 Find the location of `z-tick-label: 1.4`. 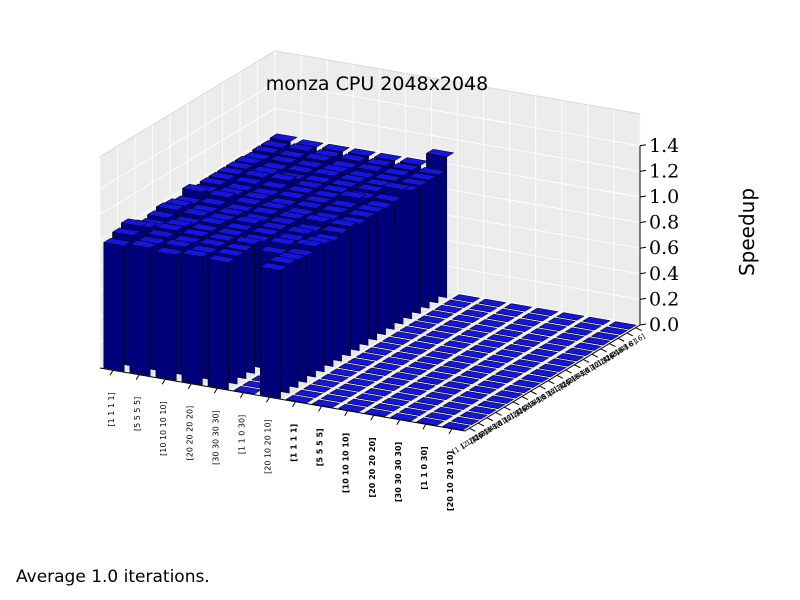

z-tick-label: 1.4 is located at coordinates (664, 146).